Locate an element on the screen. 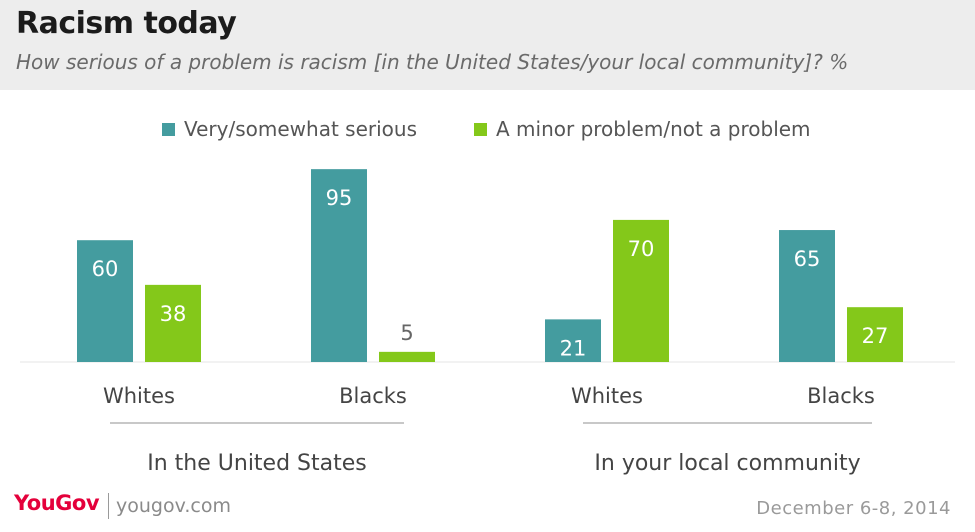 This screenshot has width=975, height=532. data-label: 70 is located at coordinates (641, 249).